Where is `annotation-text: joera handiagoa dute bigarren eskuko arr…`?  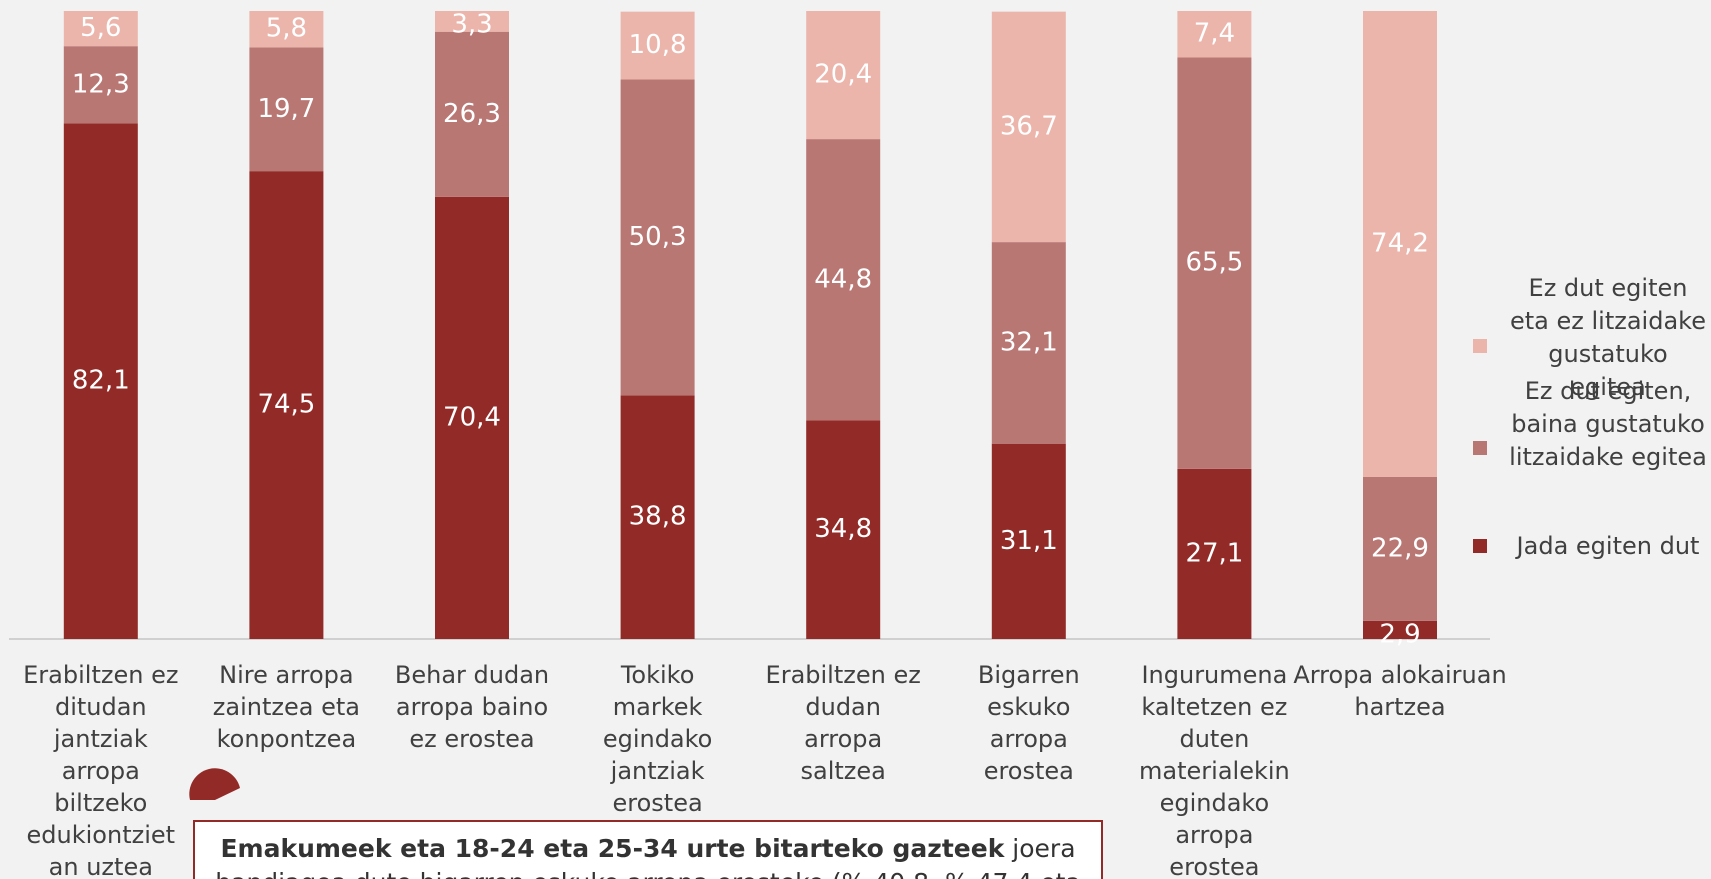
annotation-text: joera handiagoa dute bigarren eskuko arr… is located at coordinates (648, 856).